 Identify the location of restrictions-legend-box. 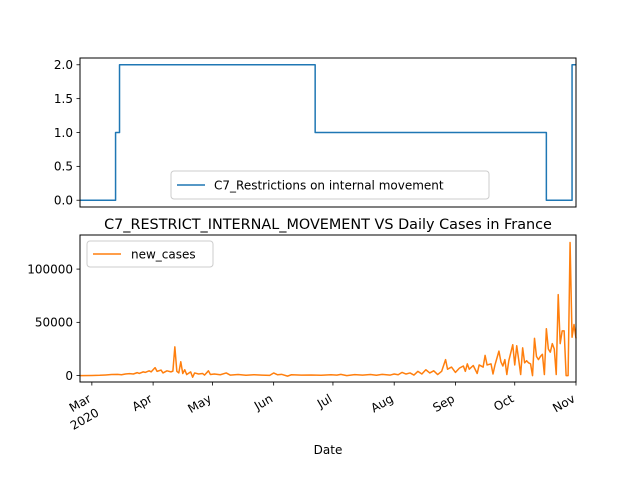
(330, 185).